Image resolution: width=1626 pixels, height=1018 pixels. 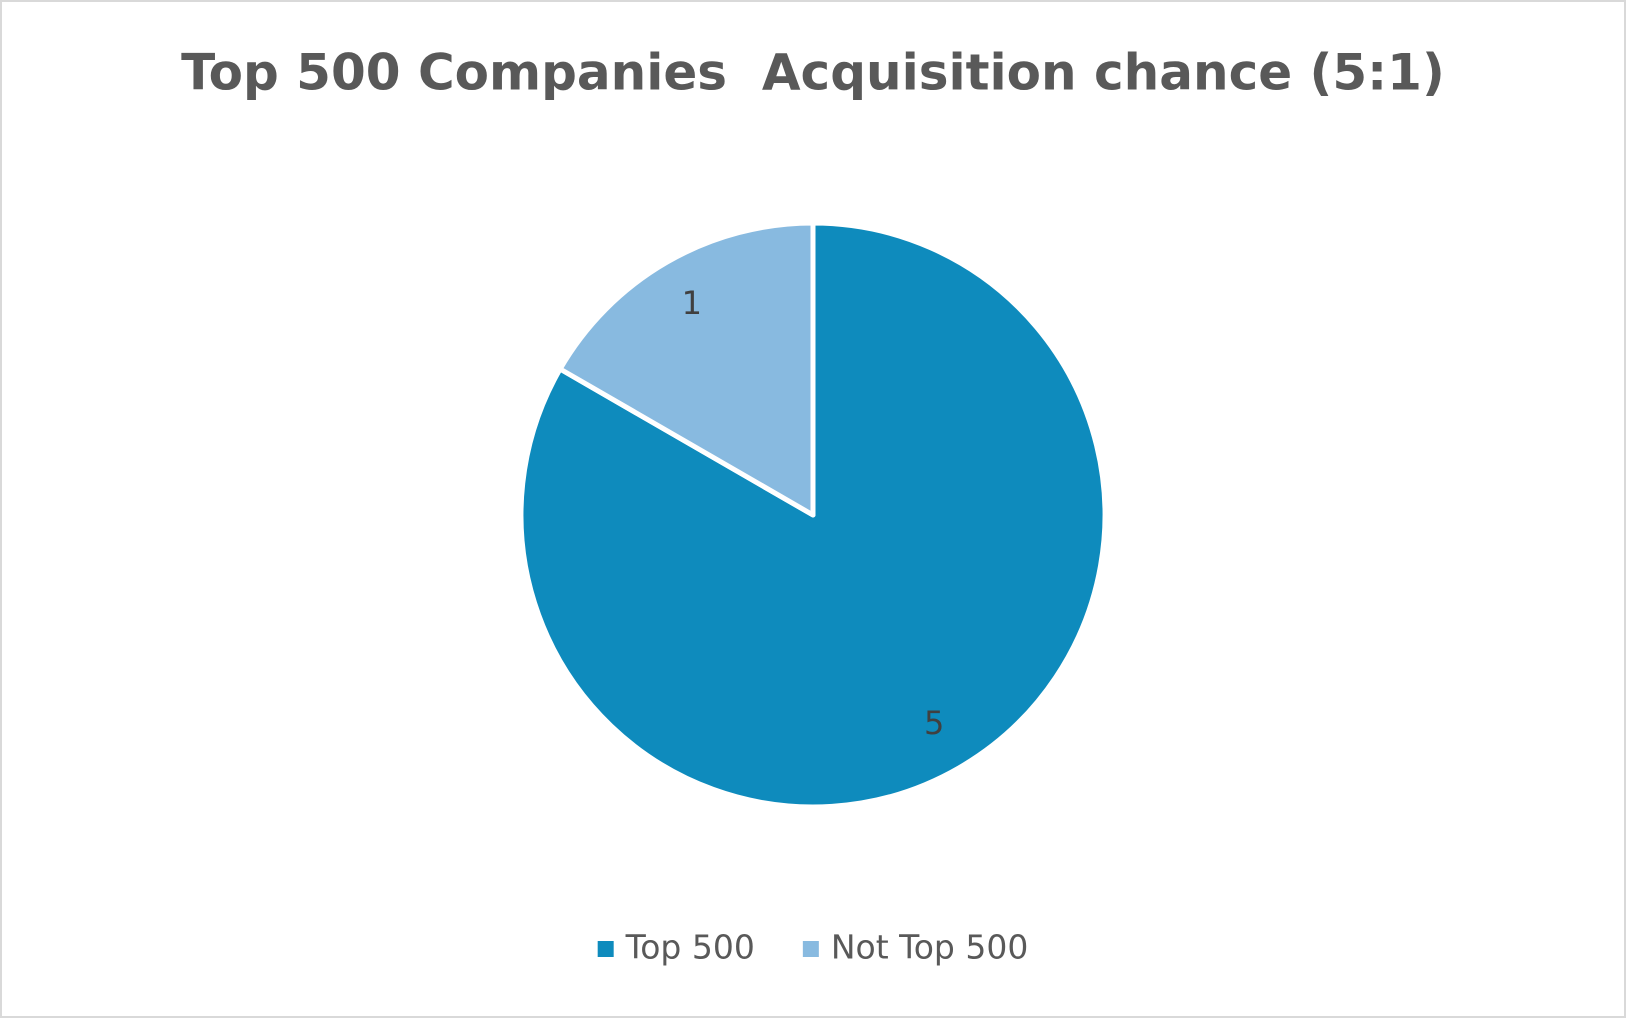 What do you see at coordinates (690, 947) in the screenshot?
I see `legend-label: Top 500` at bounding box center [690, 947].